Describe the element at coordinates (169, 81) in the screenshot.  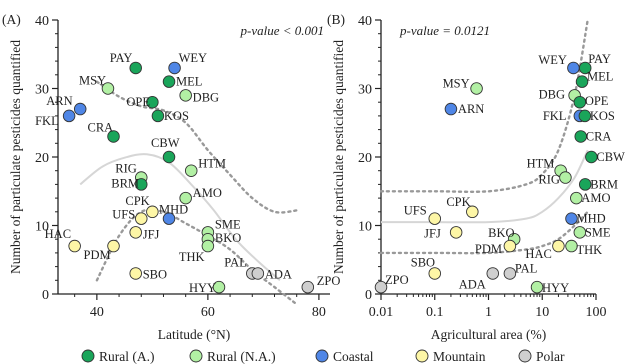
I see `data-point-mel` at that location.